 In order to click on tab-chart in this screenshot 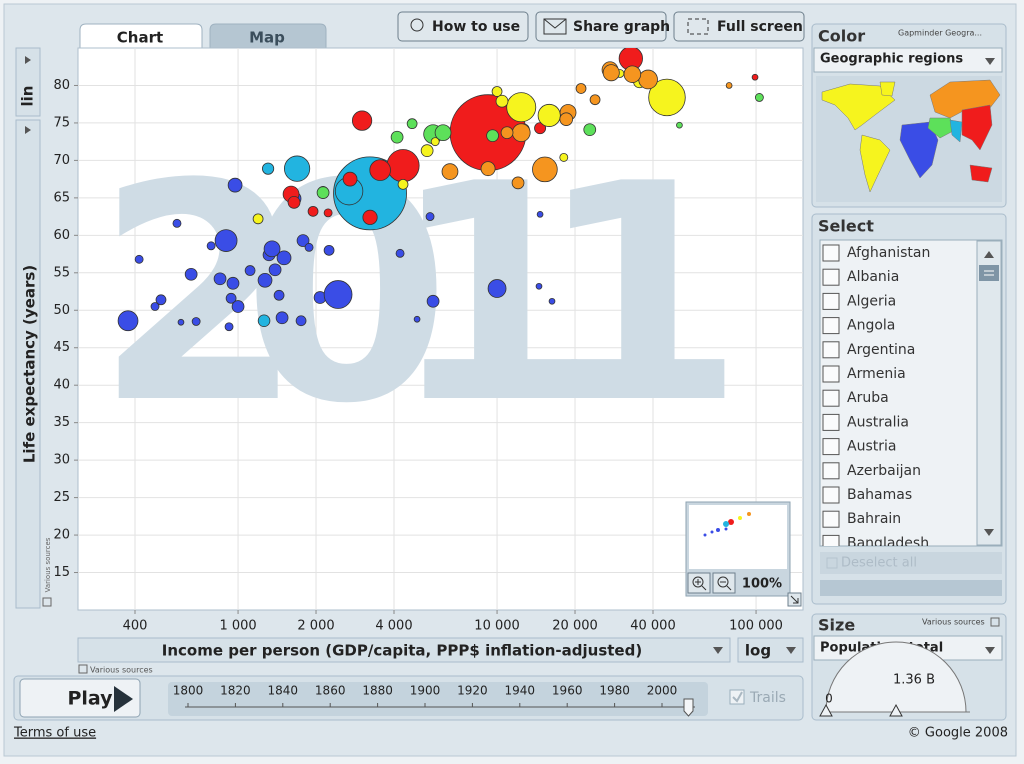, I will do `click(141, 36)`.